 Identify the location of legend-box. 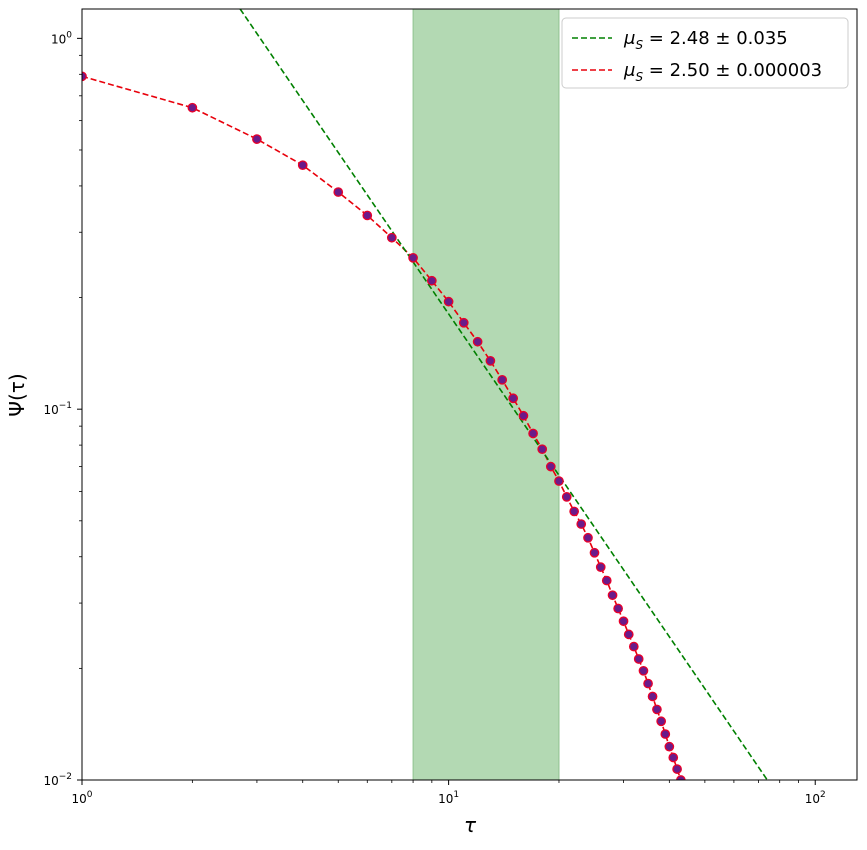
(705, 53).